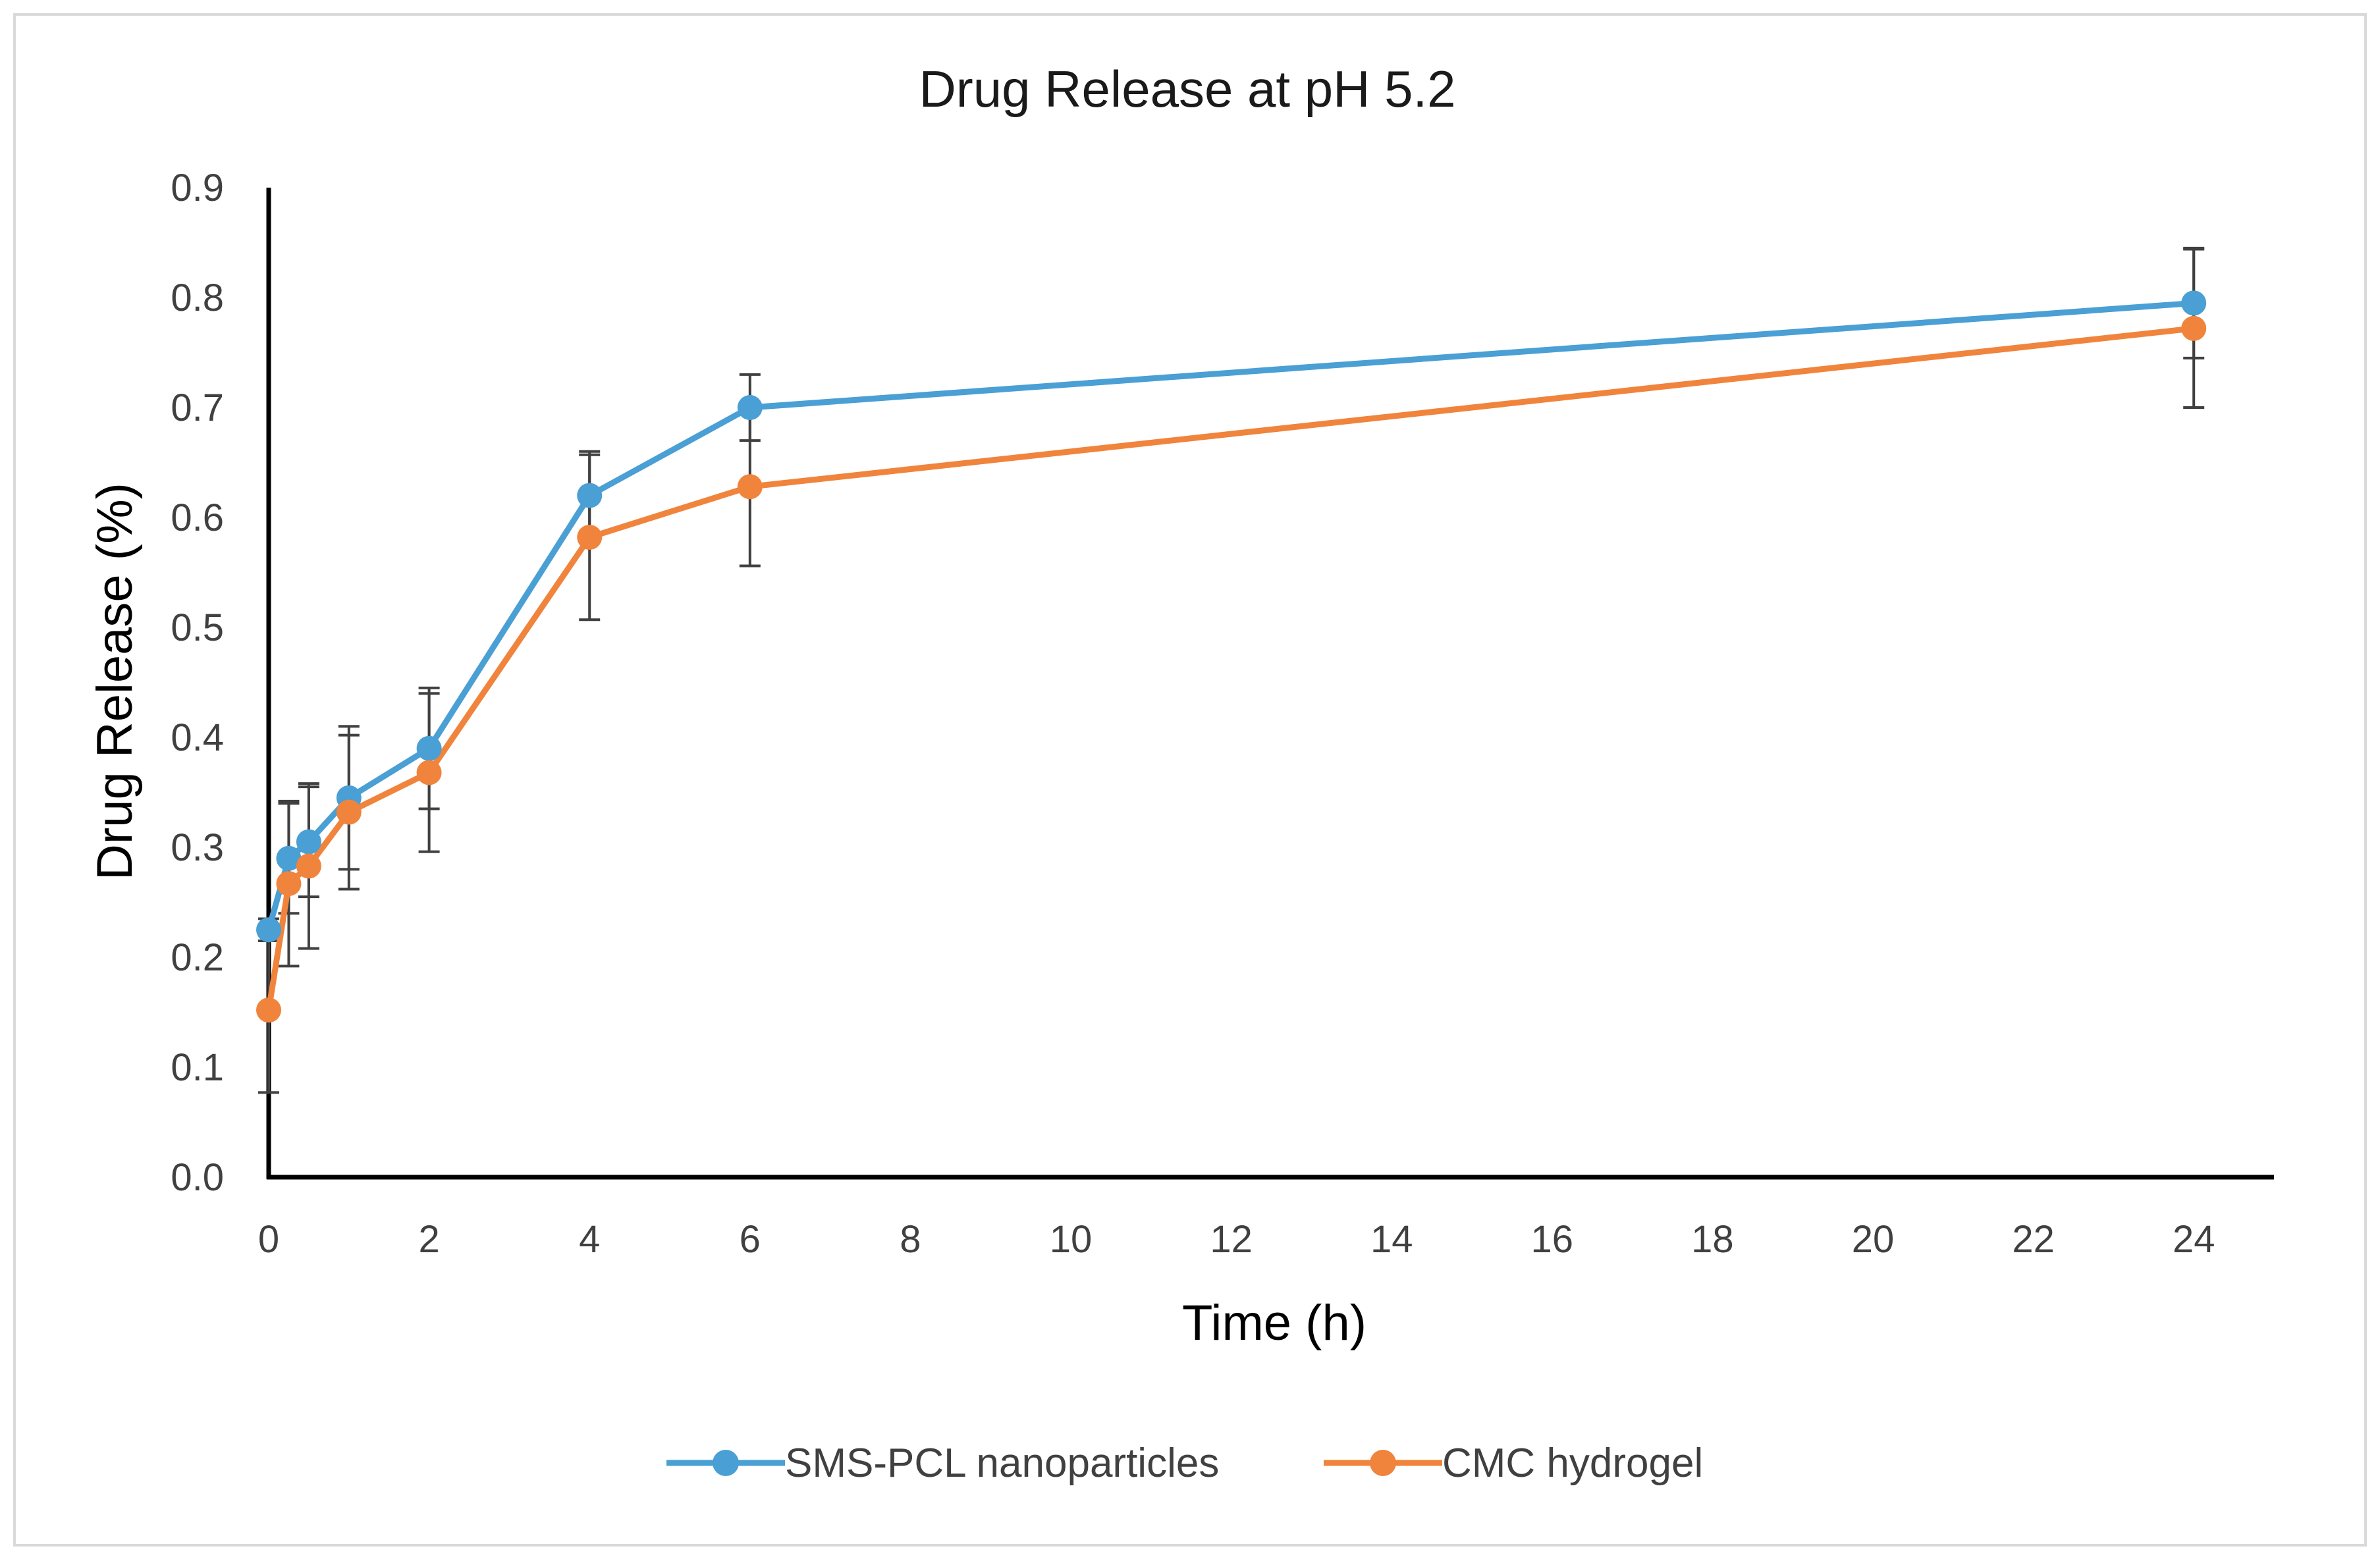  What do you see at coordinates (1187, 89) in the screenshot?
I see `chart-title: Drug Release at pH 5.2` at bounding box center [1187, 89].